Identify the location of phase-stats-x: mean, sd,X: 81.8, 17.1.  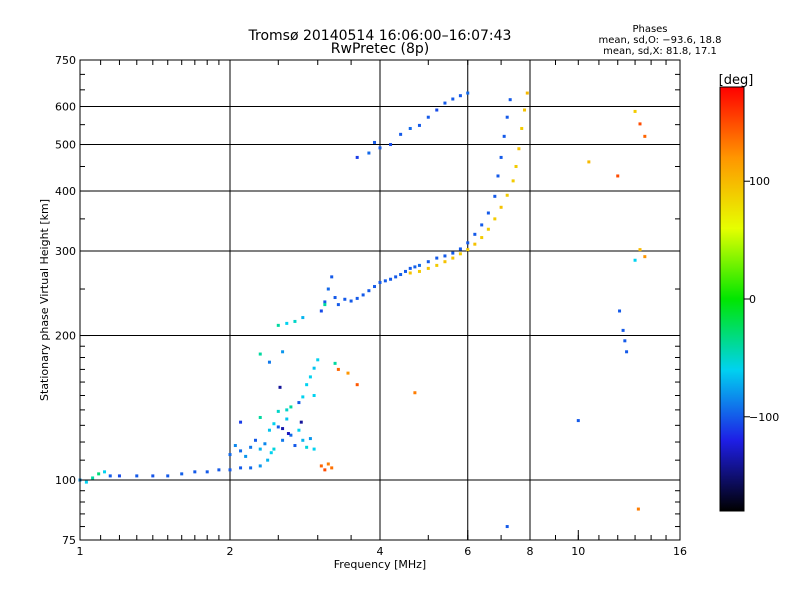
(660, 51).